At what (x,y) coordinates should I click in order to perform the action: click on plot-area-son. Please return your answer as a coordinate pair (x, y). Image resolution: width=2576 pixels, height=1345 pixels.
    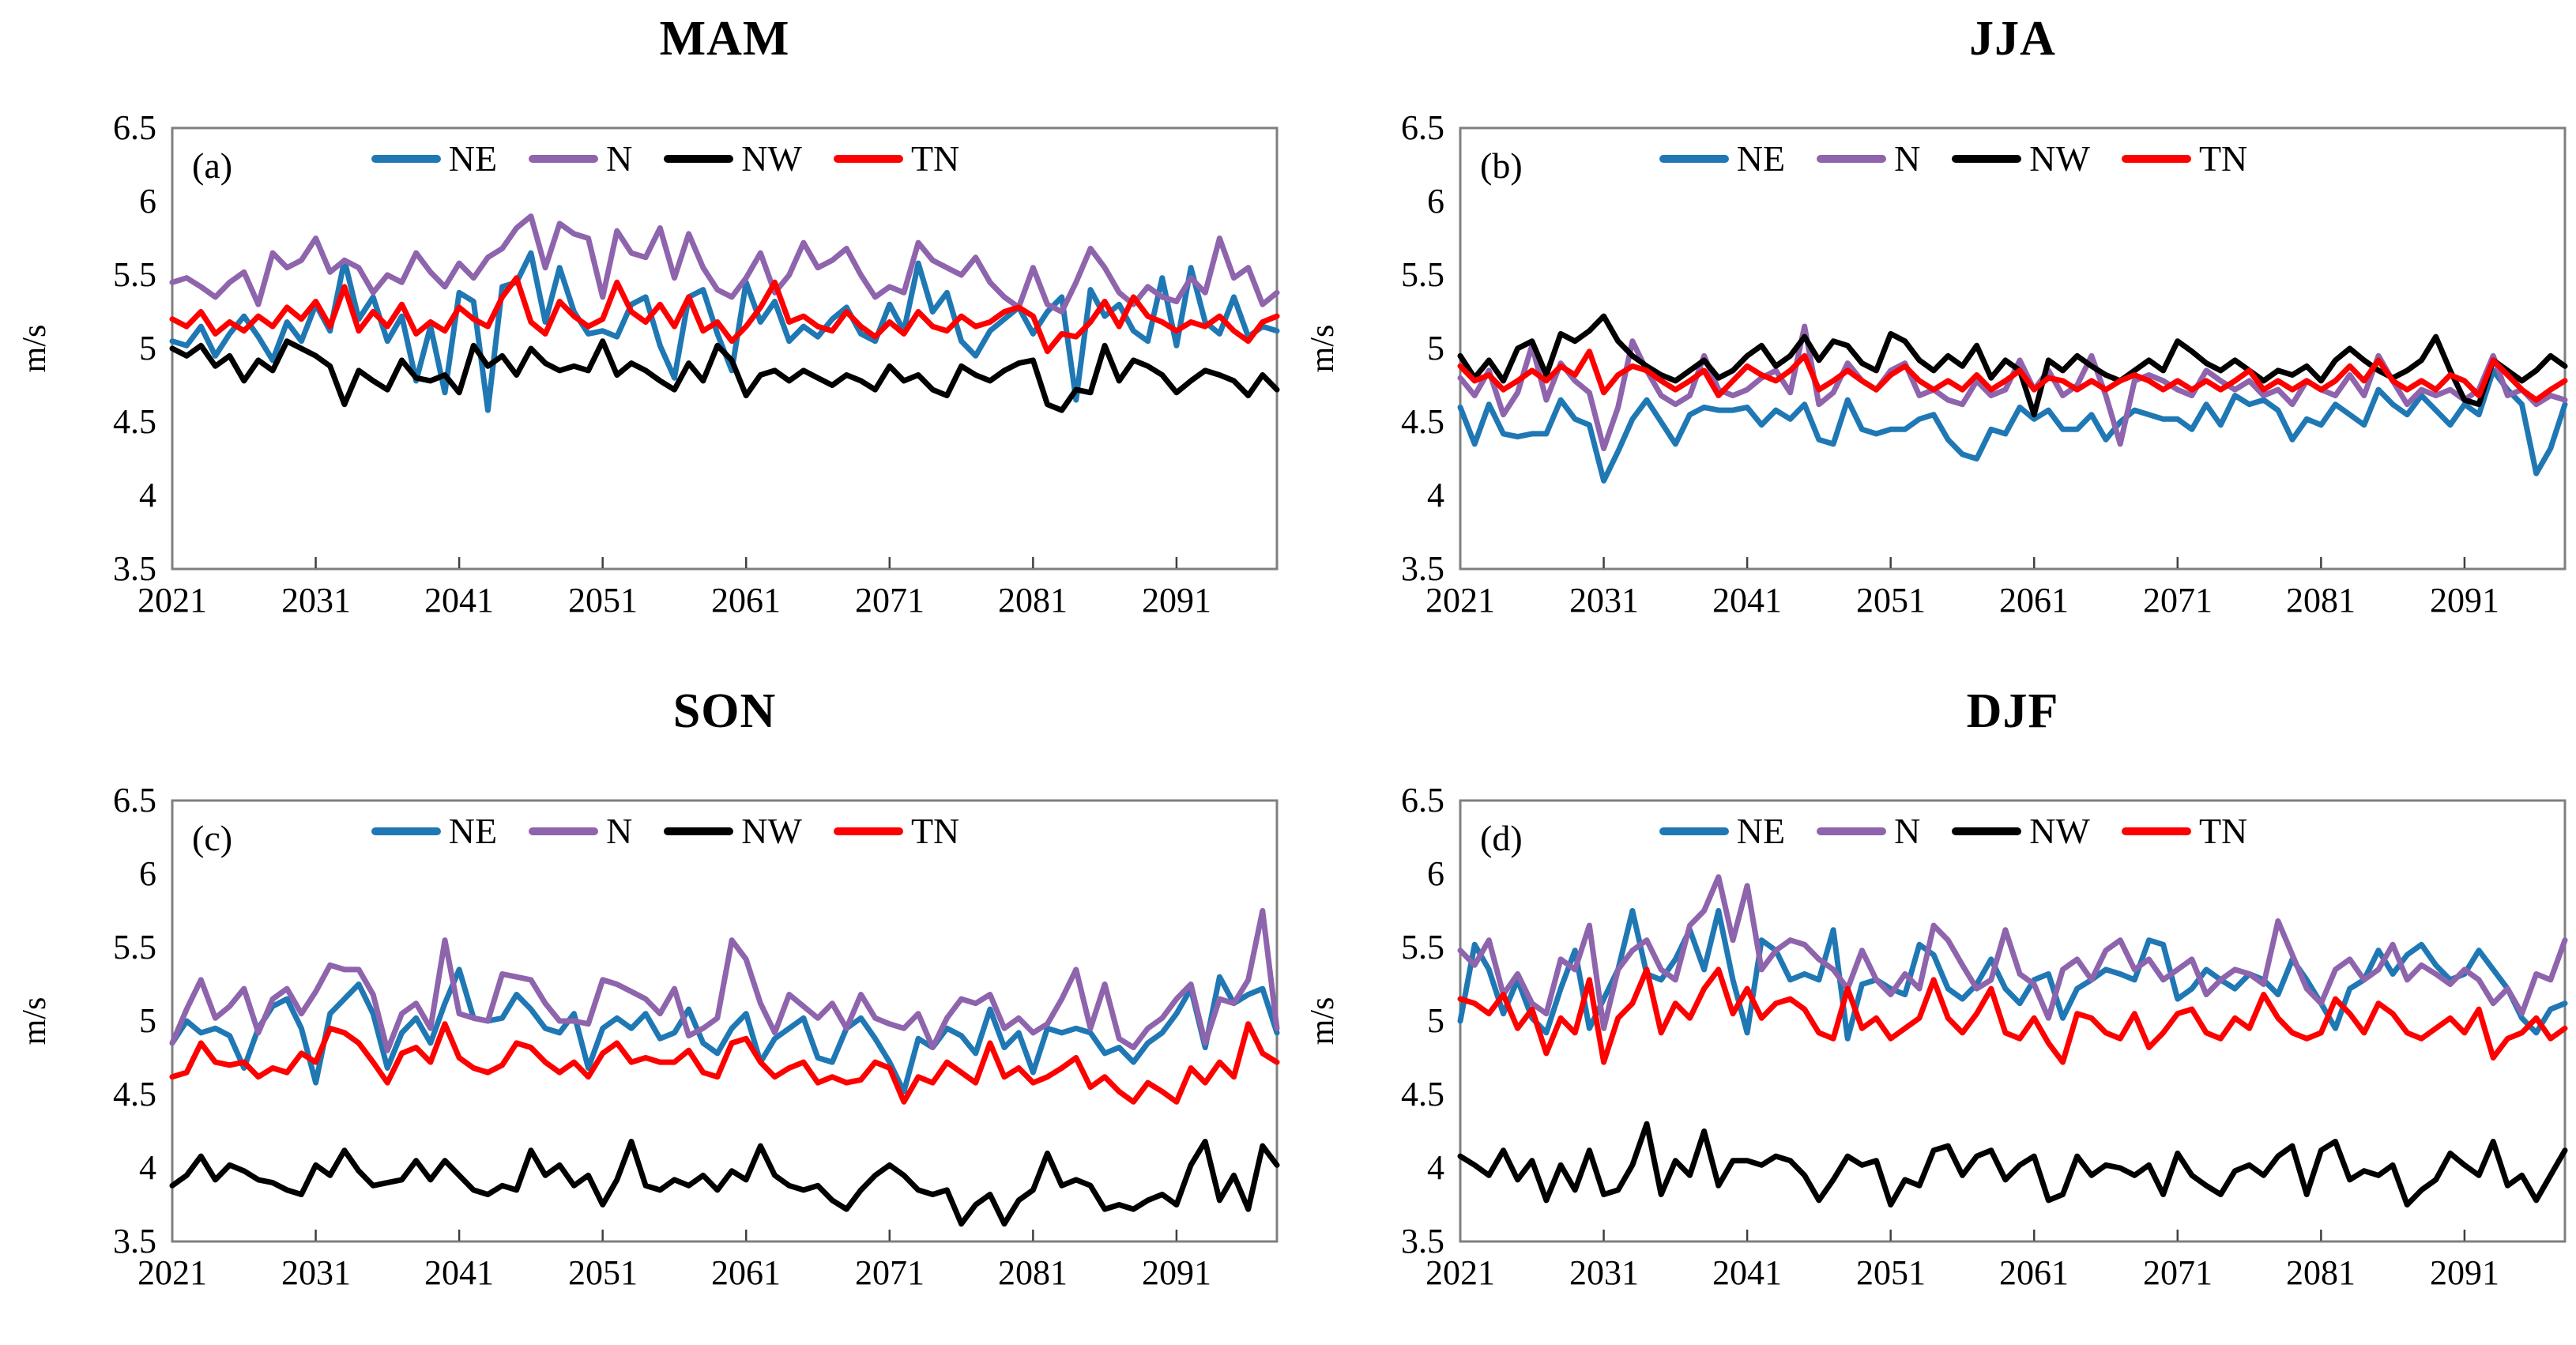
    Looking at the image, I should click on (724, 1021).